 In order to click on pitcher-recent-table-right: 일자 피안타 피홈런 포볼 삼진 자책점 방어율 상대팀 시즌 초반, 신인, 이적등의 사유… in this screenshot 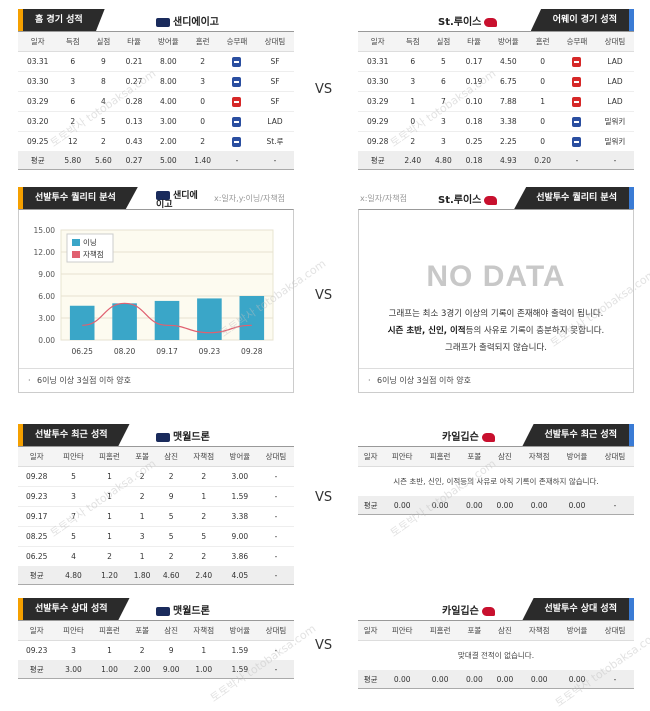, I will do `click(496, 480)`.